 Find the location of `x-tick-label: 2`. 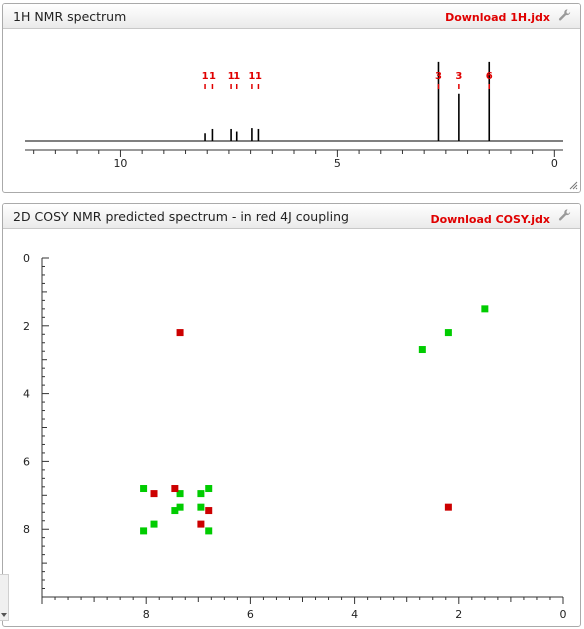

x-tick-label: 2 is located at coordinates (458, 614).